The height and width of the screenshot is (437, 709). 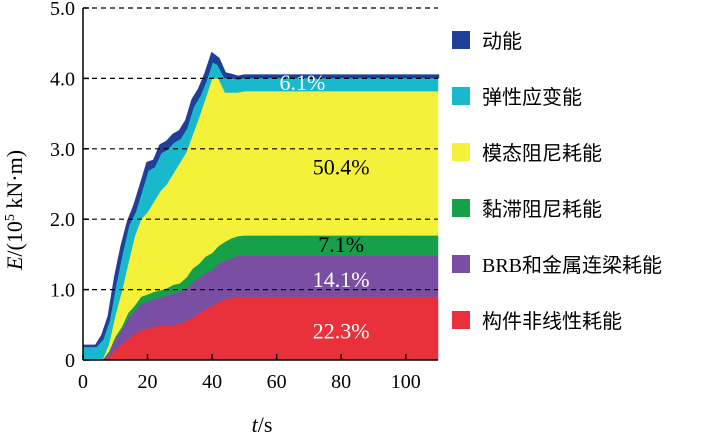 I want to click on legend-label-1: 动能, so click(x=502, y=41).